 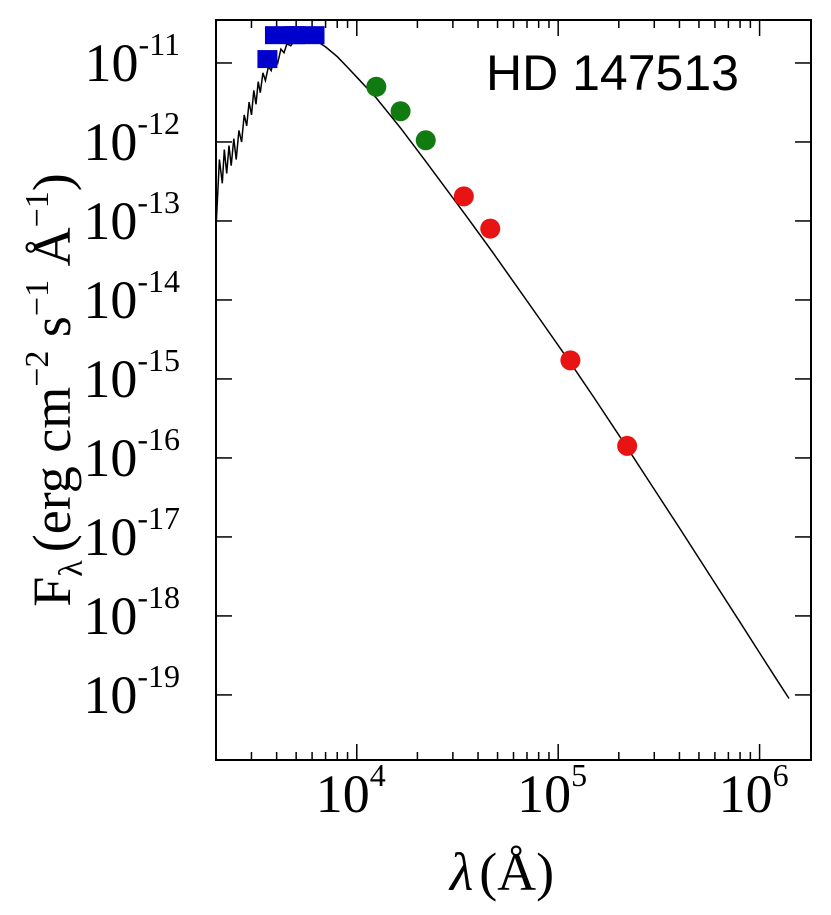 I want to click on y-axis-sub: λ, so click(x=71, y=568).